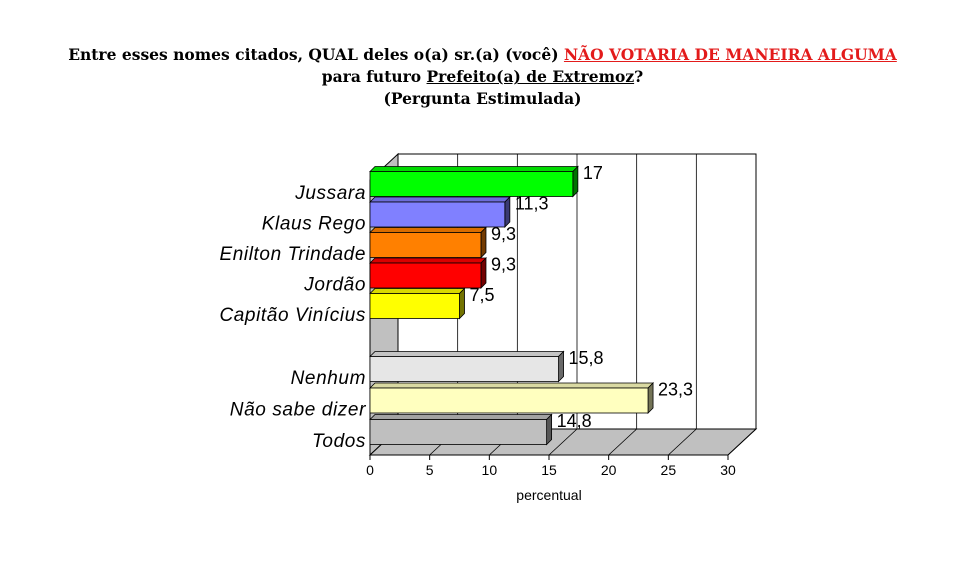 The image size is (965, 577). What do you see at coordinates (298, 410) in the screenshot?
I see `category-label-nao-sabe-dizer: Não sabe dizer` at bounding box center [298, 410].